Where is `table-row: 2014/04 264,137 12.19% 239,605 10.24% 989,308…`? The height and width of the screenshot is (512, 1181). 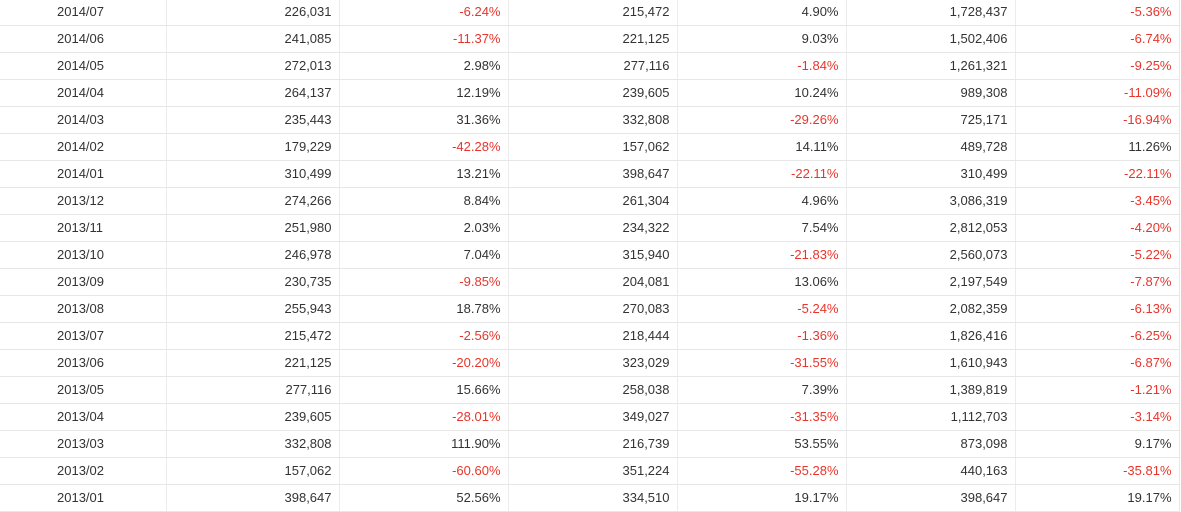 table-row: 2014/04 264,137 12.19% 239,605 10.24% 989,308… is located at coordinates (590, 93).